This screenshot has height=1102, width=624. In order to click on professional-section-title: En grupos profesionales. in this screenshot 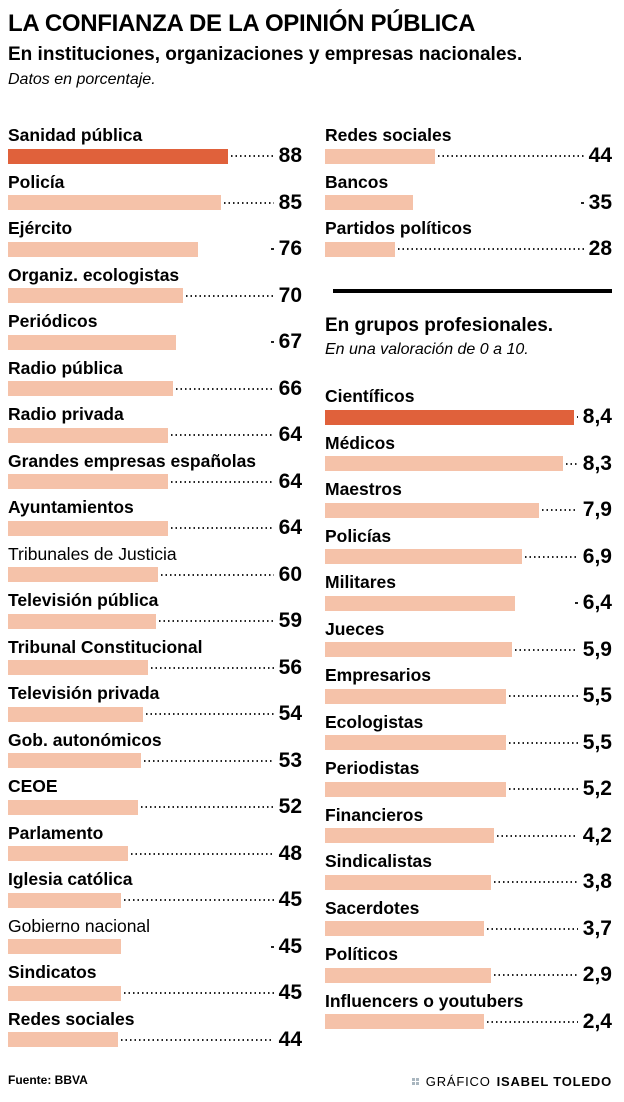, I will do `click(439, 325)`.